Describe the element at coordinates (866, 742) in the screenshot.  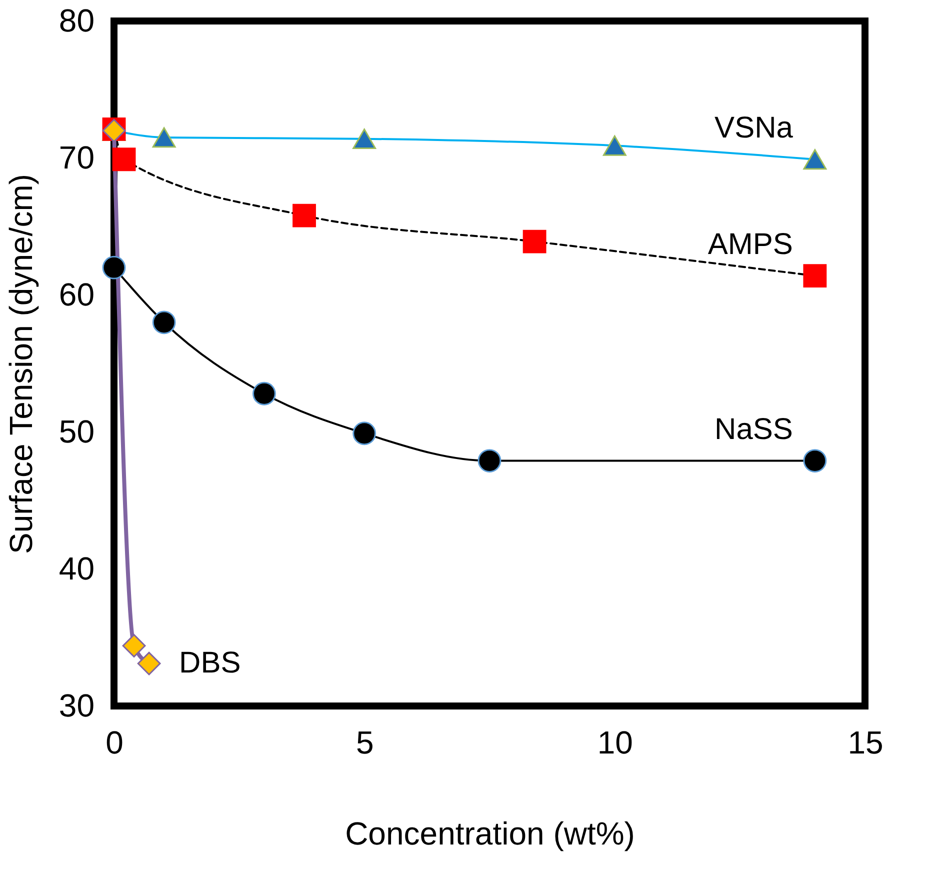
I see `x-tick-label: 15` at that location.